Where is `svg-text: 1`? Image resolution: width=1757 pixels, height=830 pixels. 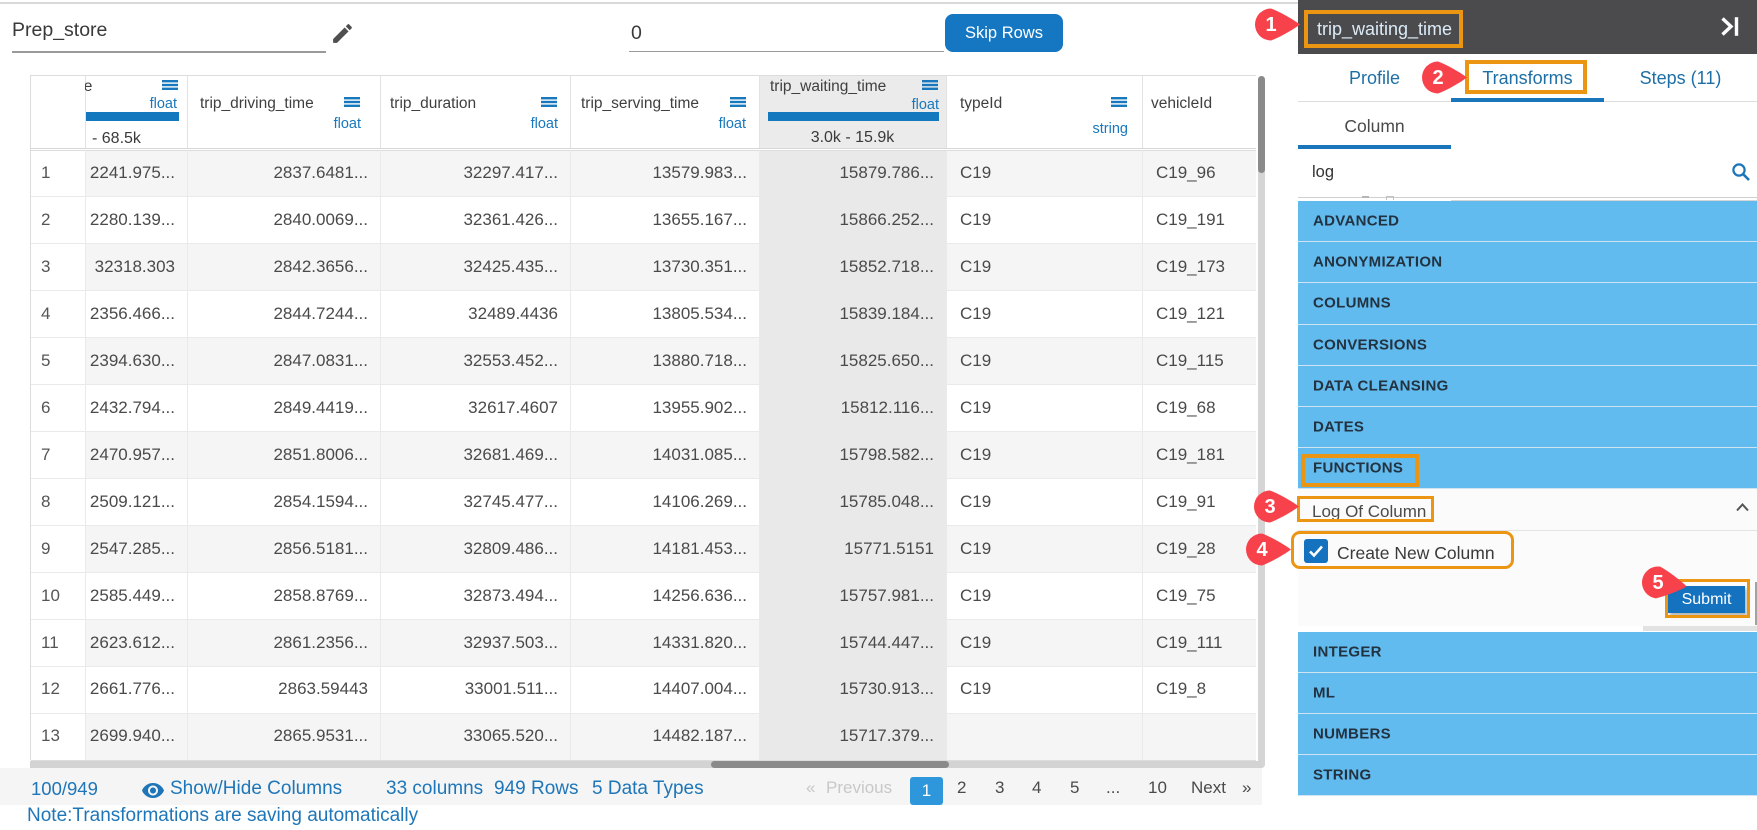
svg-text: 1 is located at coordinates (1270, 25).